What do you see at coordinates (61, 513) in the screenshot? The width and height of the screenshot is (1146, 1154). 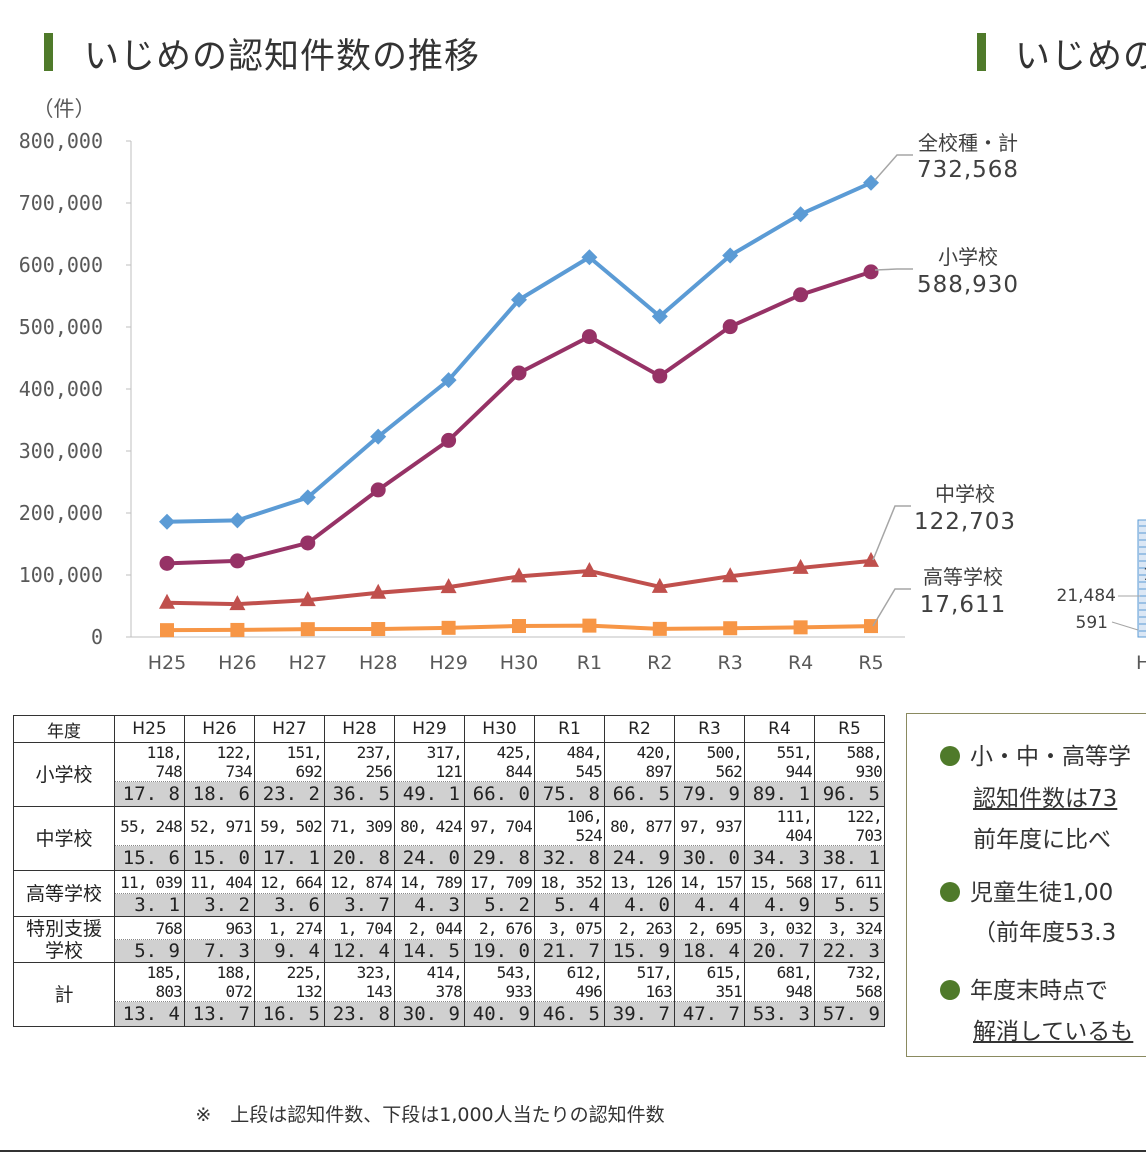 I see `y-tick-label: 200,000` at bounding box center [61, 513].